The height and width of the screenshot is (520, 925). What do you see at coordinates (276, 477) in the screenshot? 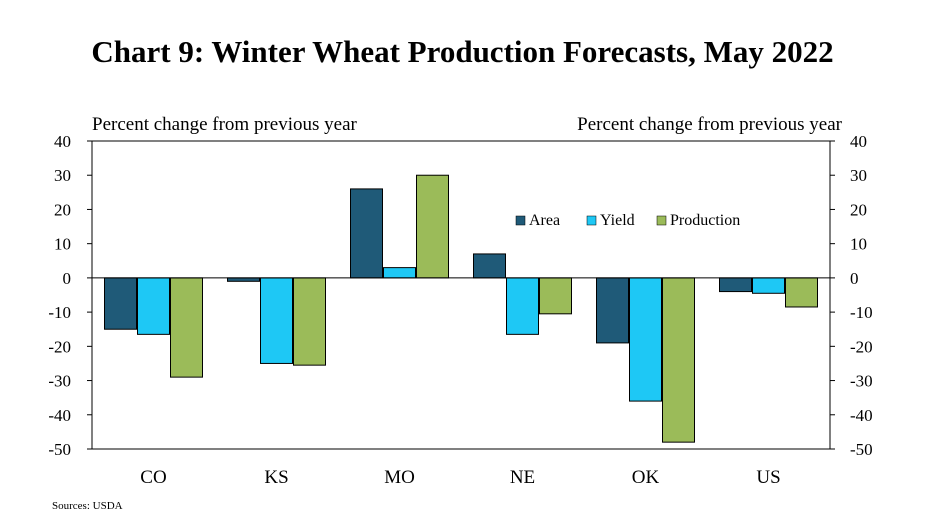
I see `x-tick-label-ks: KS` at bounding box center [276, 477].